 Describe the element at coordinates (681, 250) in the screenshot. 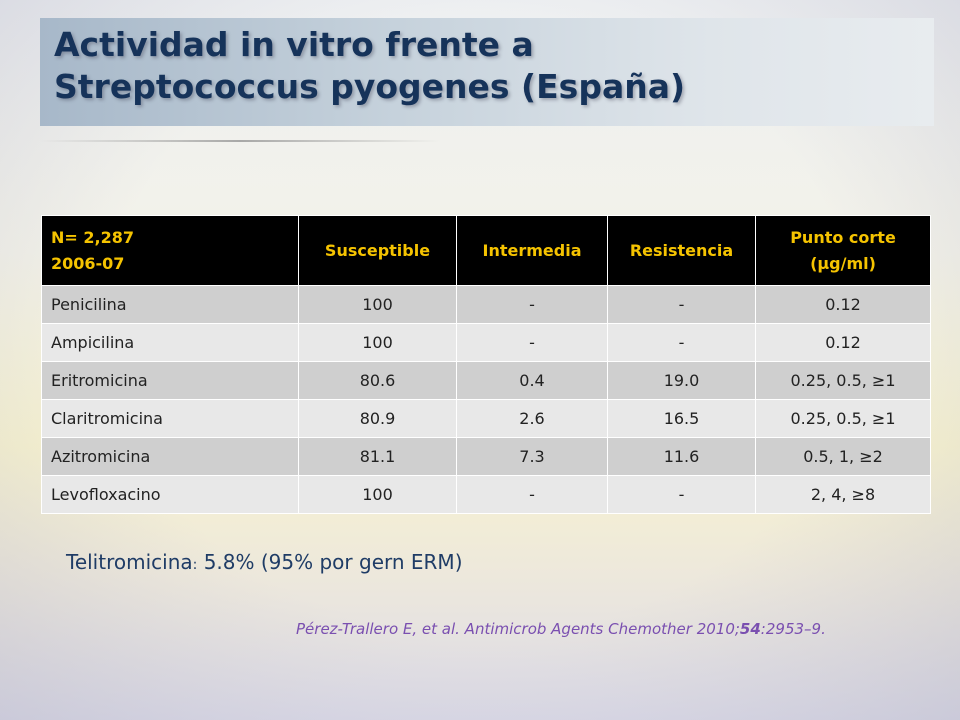

I see `header-resistencia: Resistencia` at that location.